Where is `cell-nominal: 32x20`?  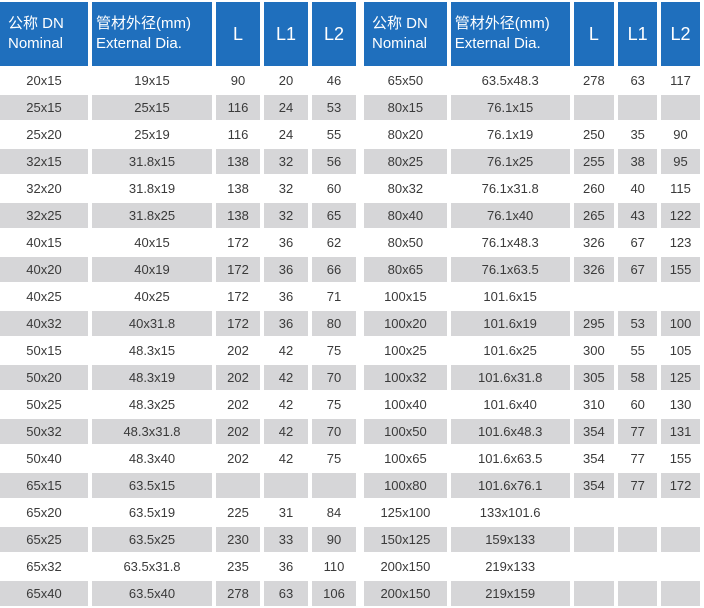 cell-nominal: 32x20 is located at coordinates (44, 188).